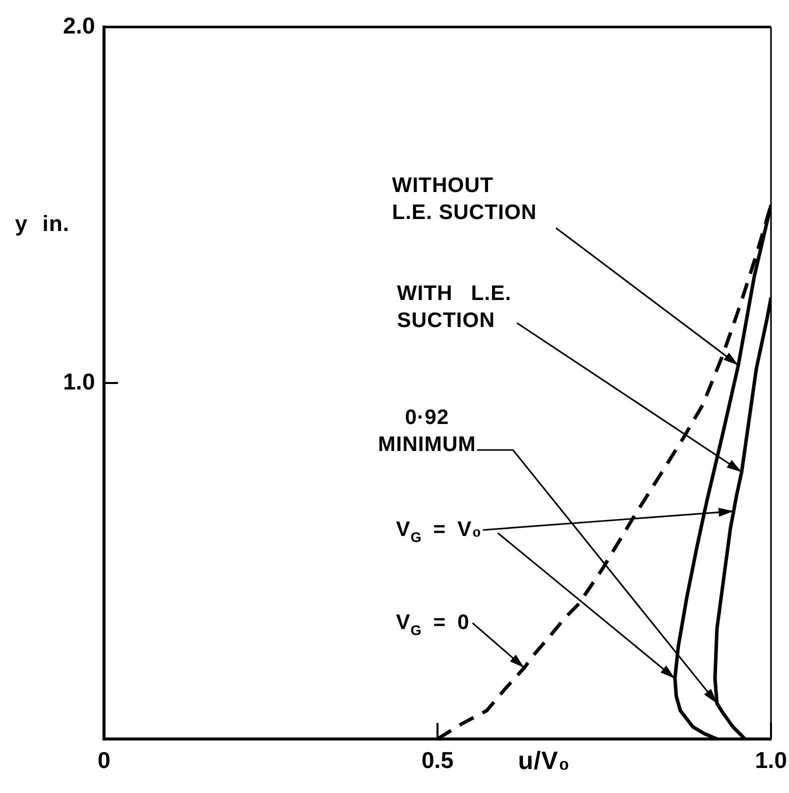  I want to click on text: WITHOUT L.E. SUCTION, so click(464, 199).